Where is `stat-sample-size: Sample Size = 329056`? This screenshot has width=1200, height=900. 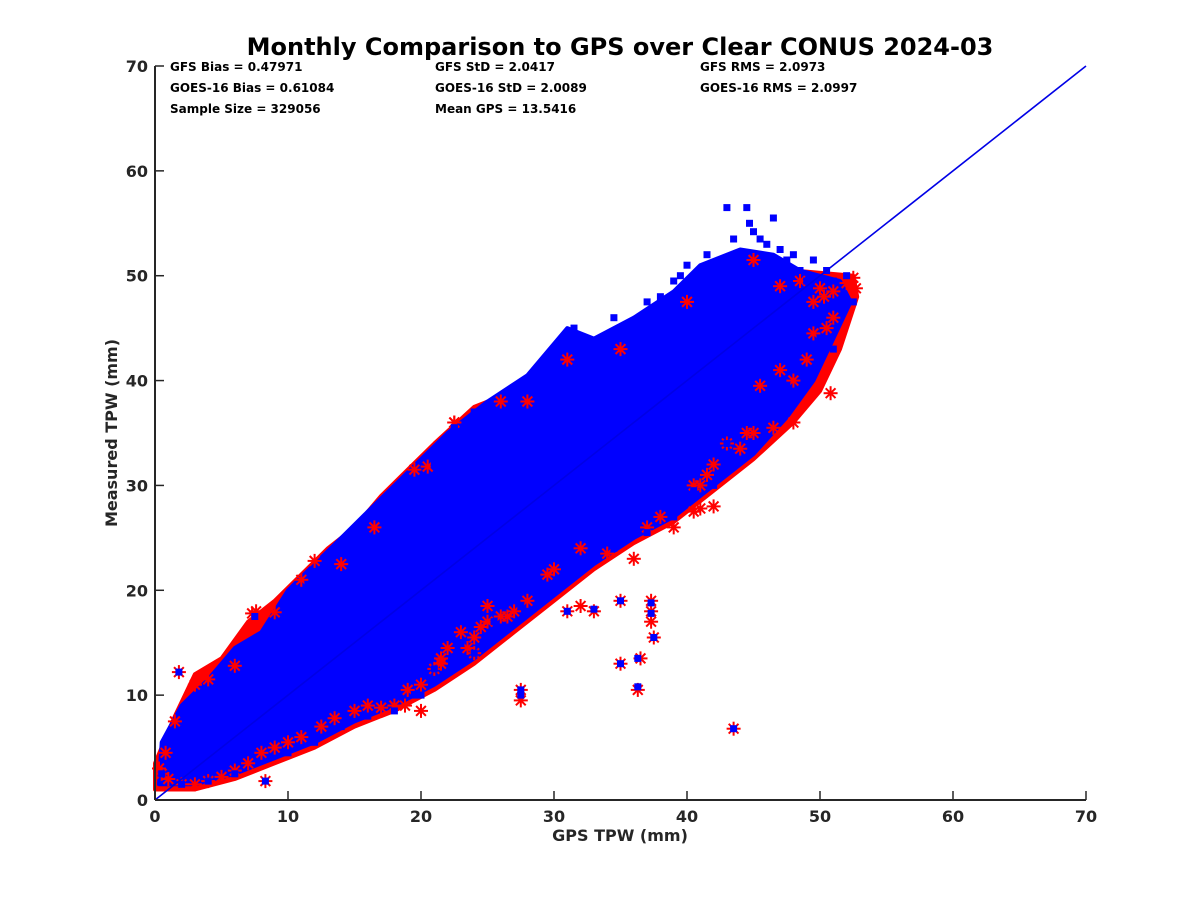 stat-sample-size: Sample Size = 329056 is located at coordinates (245, 109).